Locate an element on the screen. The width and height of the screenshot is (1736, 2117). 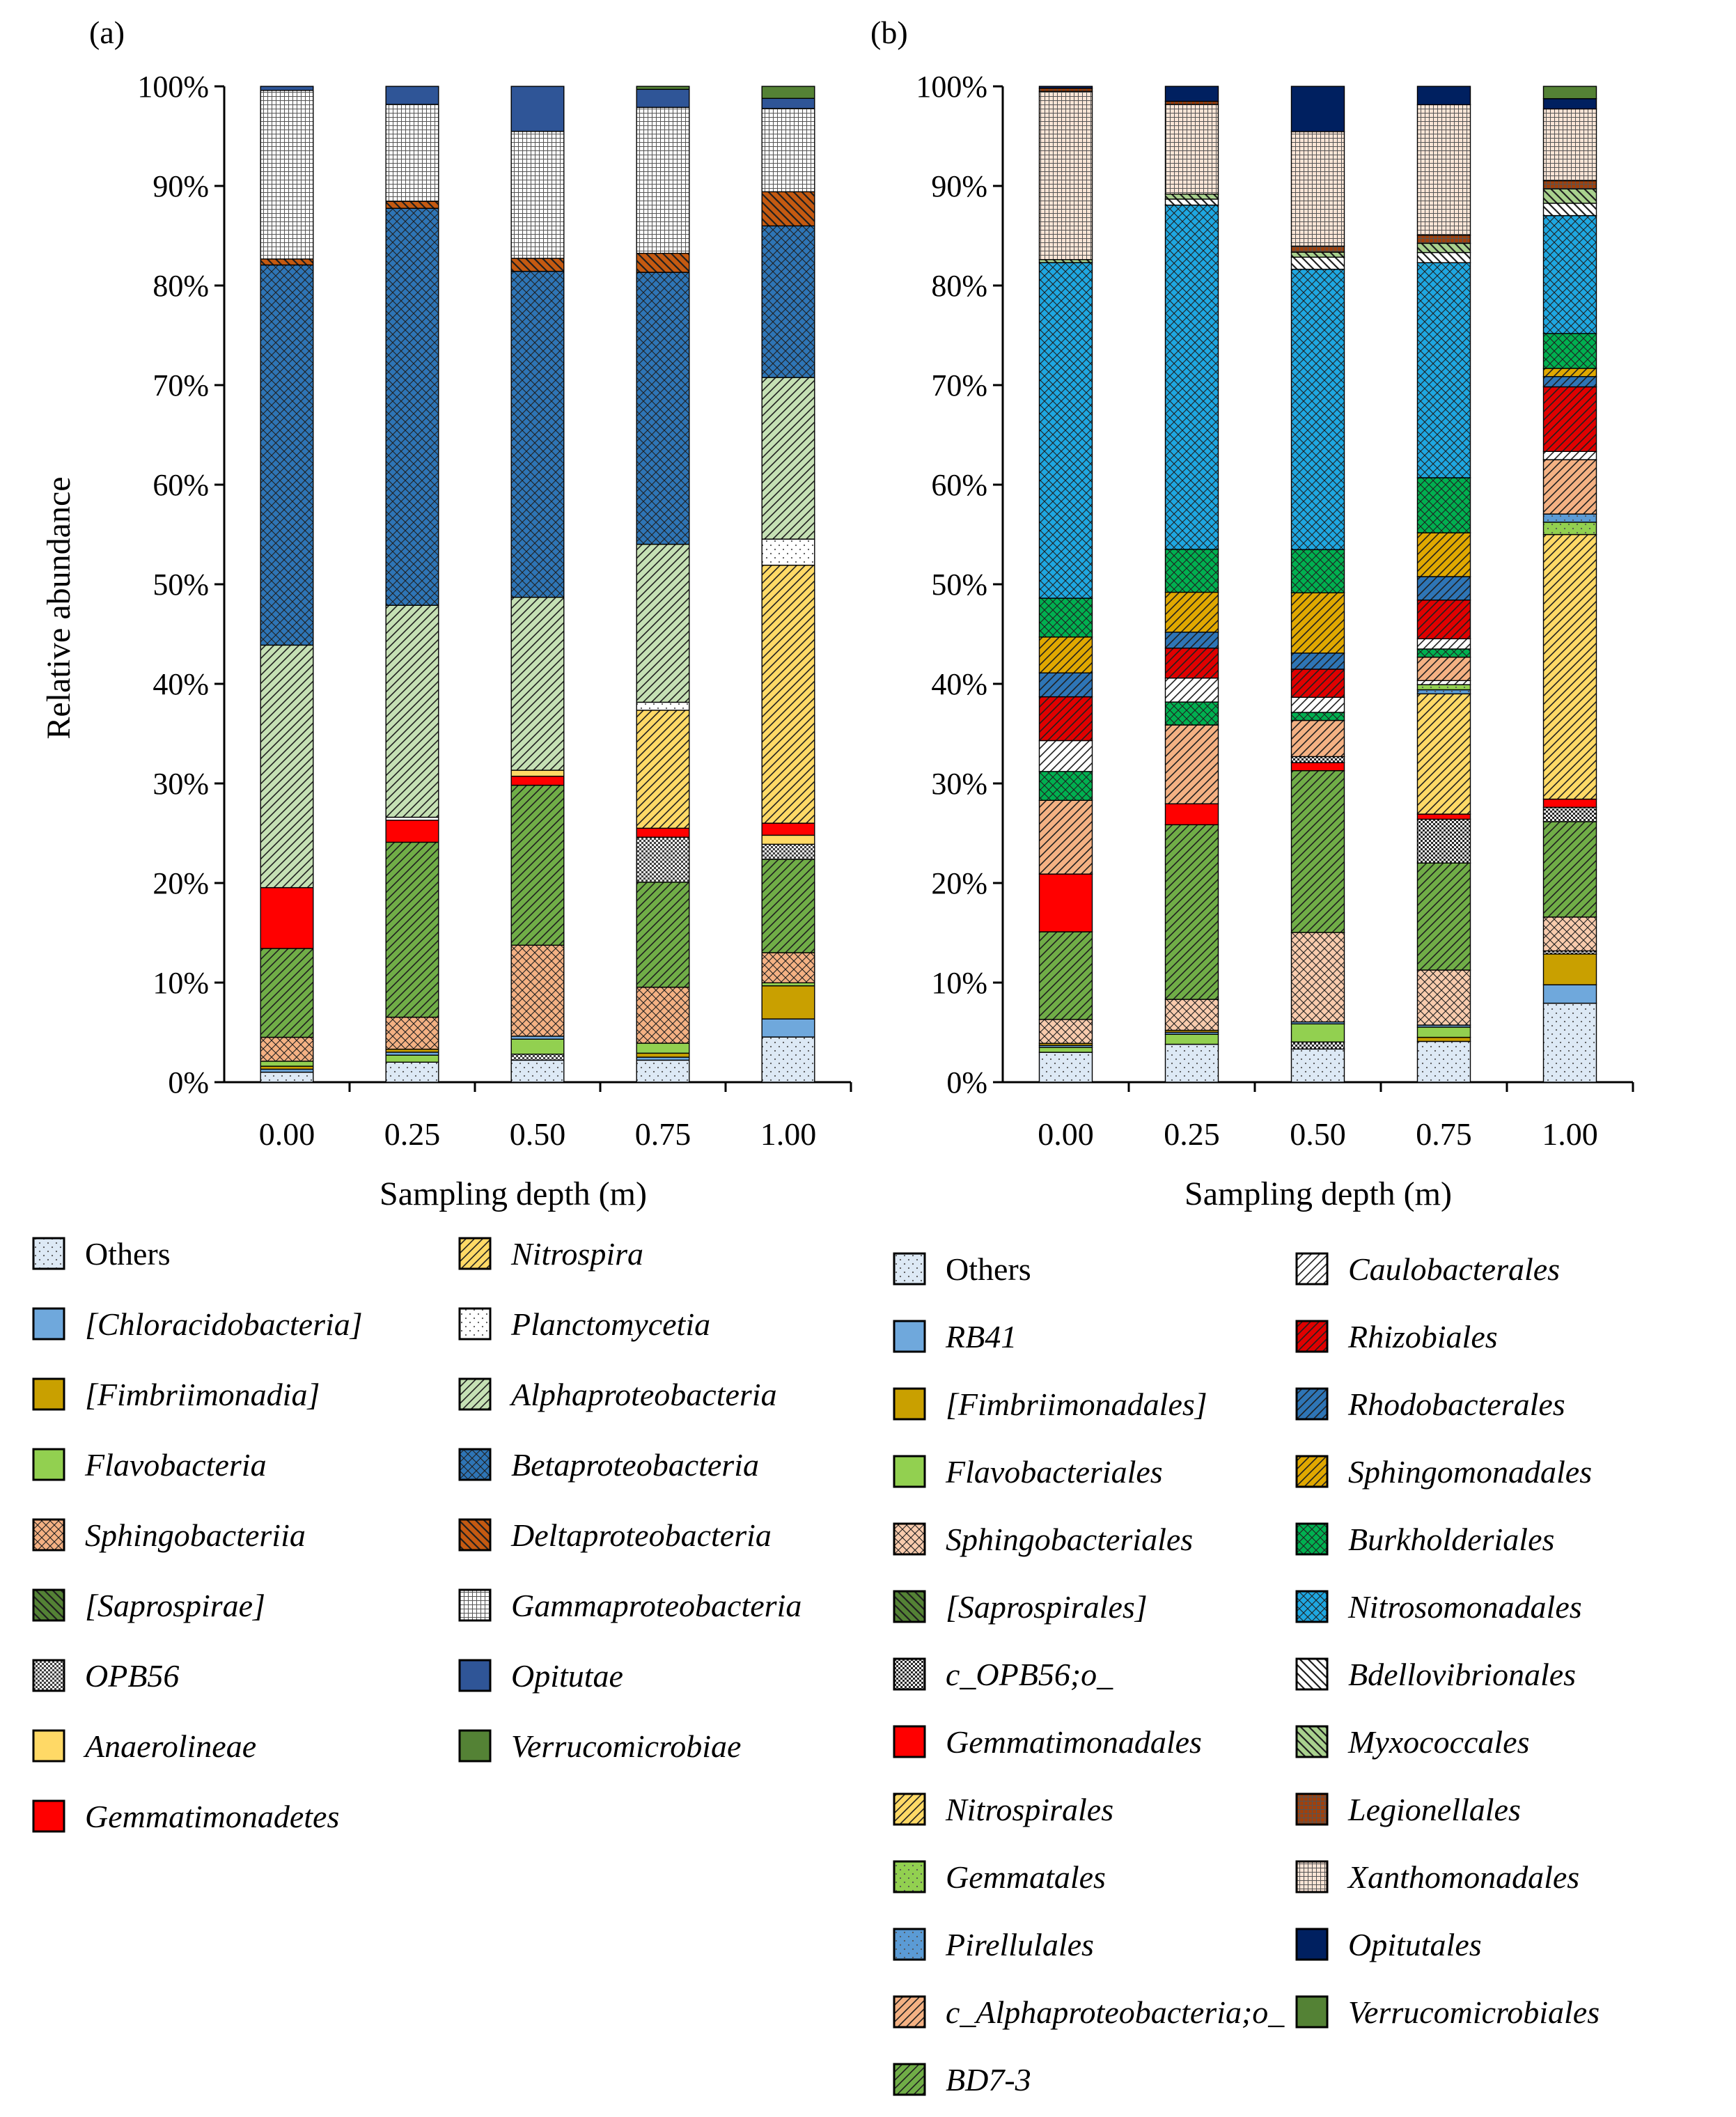
legend-label-gammaproteobacteria: Gammaproteobacteria is located at coordinates (656, 1605).